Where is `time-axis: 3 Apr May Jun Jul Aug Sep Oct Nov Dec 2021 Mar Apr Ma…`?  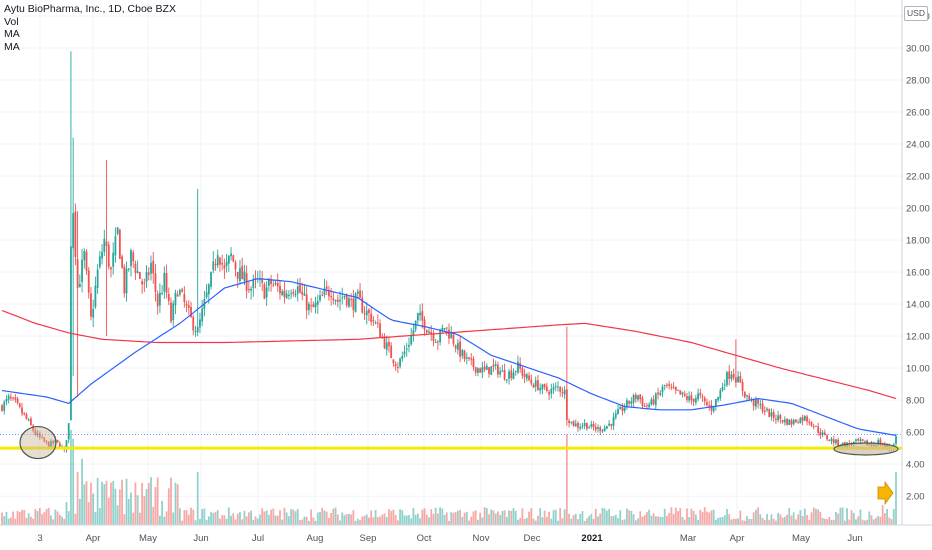 time-axis: 3 Apr May Jun Jul Aug Sep Oct Nov Dec 2021 Mar Apr Ma… is located at coordinates (449, 538).